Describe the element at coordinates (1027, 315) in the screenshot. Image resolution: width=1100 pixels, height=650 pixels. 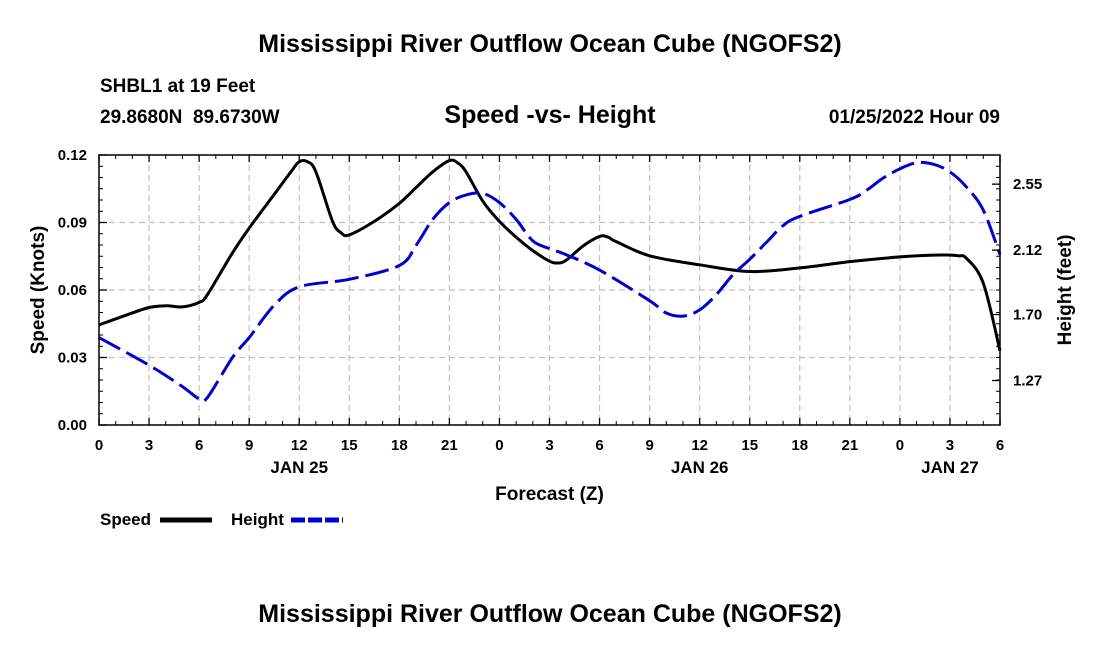
I see `y2-tick-label: 1.70` at that location.